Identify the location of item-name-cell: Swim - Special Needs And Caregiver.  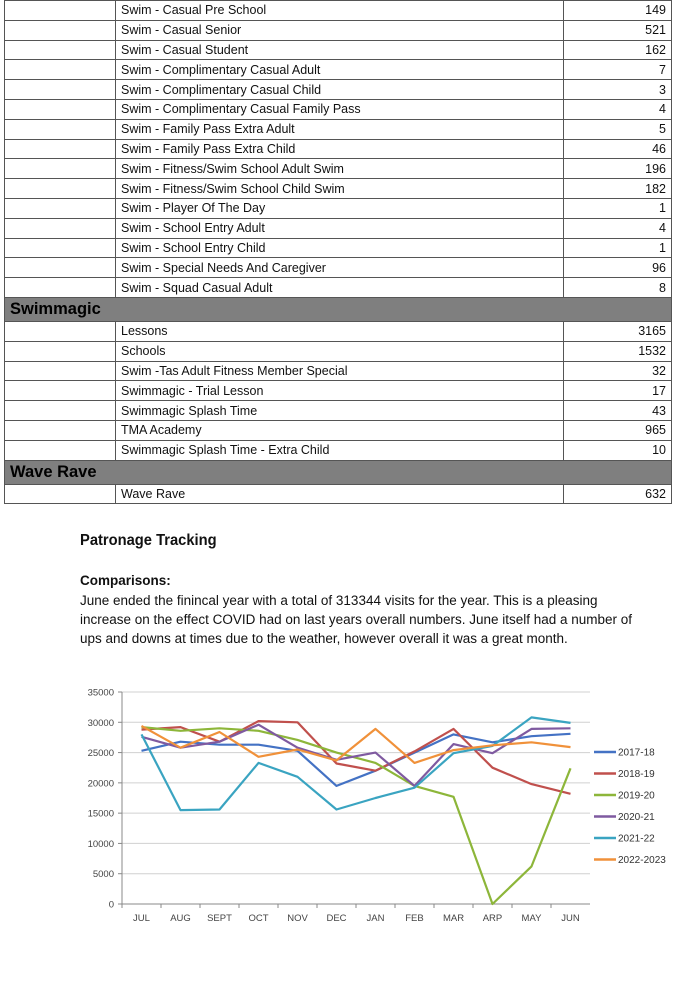
(339, 268).